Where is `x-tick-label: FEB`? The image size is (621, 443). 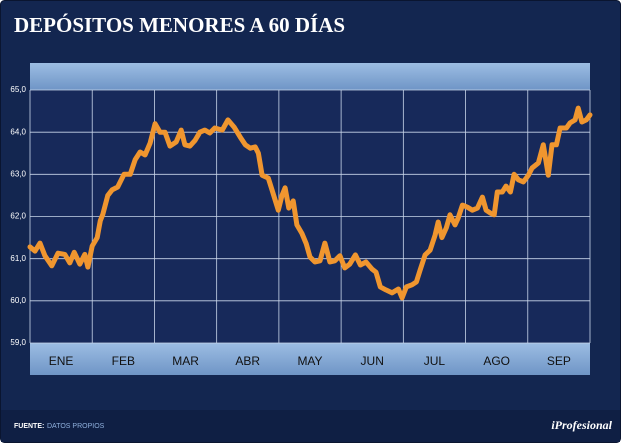 x-tick-label: FEB is located at coordinates (123, 361).